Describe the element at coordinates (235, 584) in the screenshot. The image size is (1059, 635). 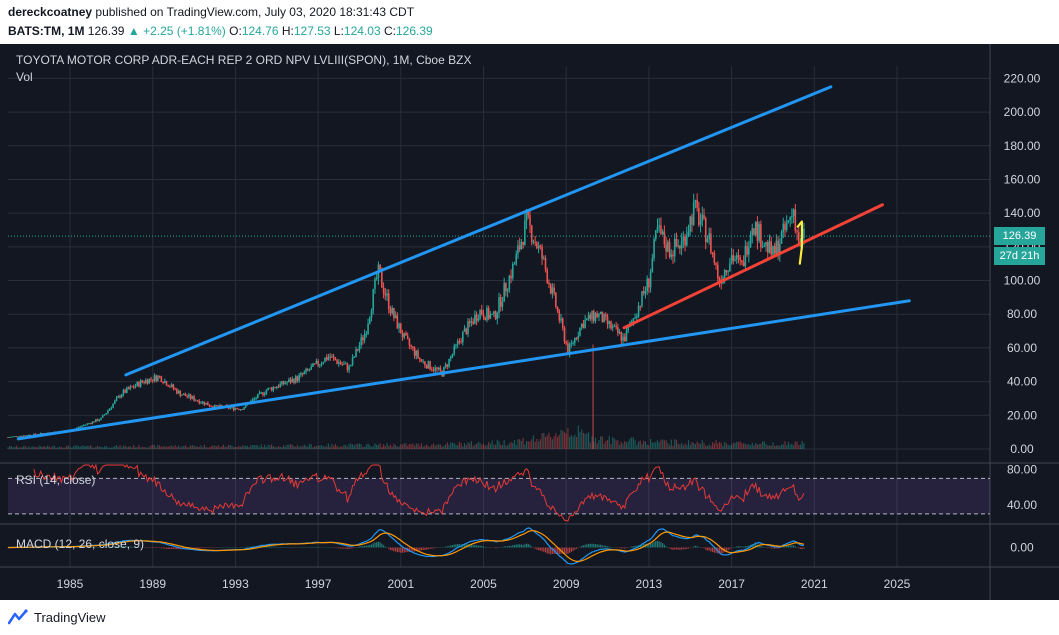
I see `x-tick-label: 1993` at that location.